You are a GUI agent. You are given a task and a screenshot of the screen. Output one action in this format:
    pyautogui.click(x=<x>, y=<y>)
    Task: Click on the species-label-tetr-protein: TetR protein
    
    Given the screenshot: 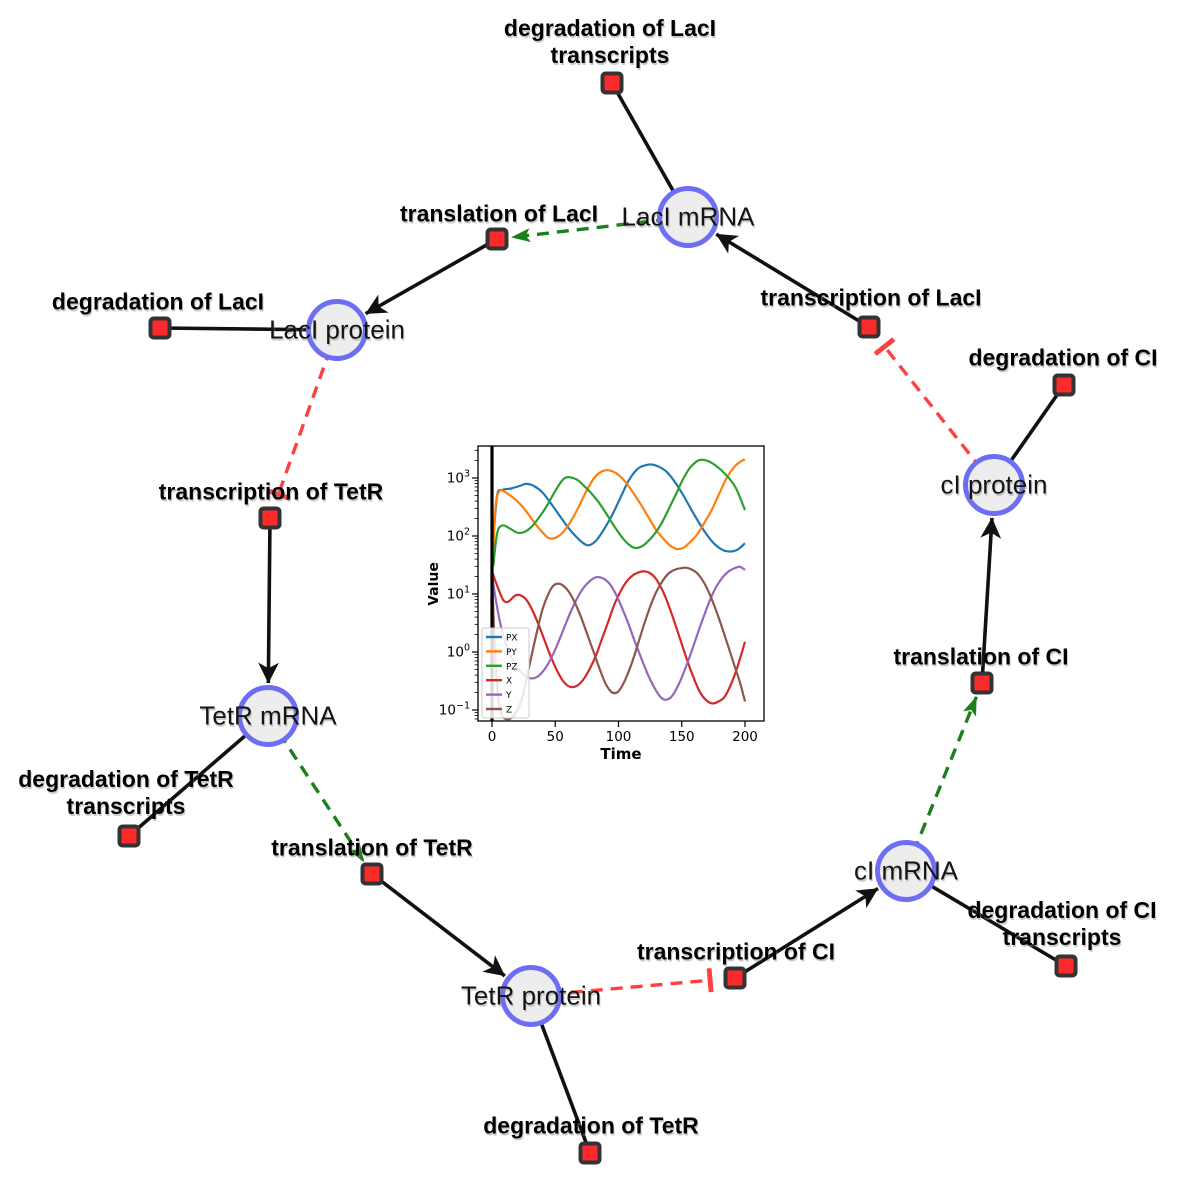 What is the action you would take?
    pyautogui.click(x=531, y=995)
    